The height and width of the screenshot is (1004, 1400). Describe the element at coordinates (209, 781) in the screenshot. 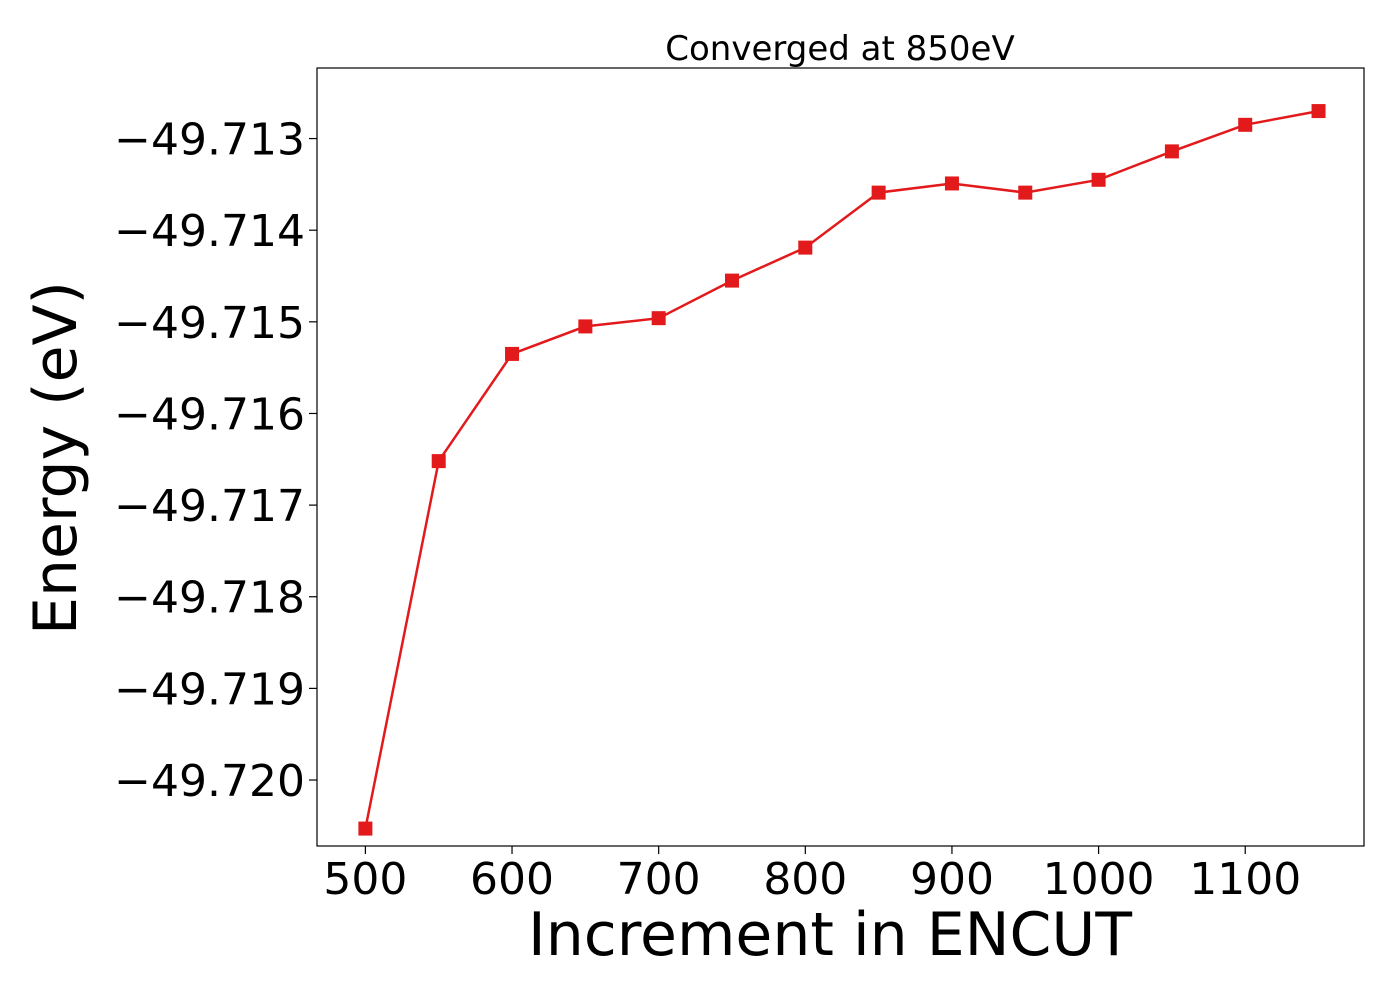

I see `y-tick-label: −49.720` at that location.